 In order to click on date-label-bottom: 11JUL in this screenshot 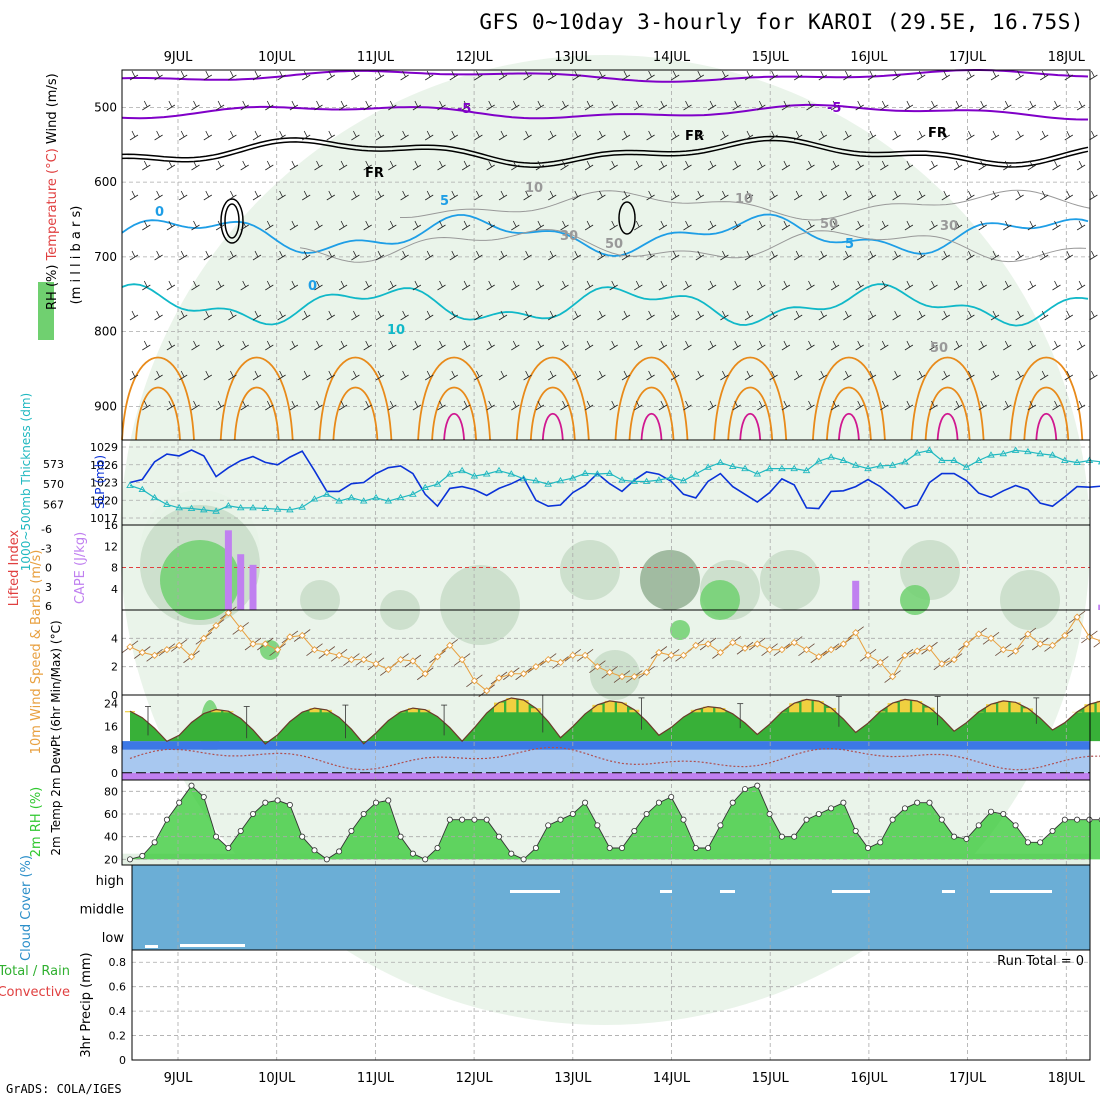, I will do `click(376, 1078)`.